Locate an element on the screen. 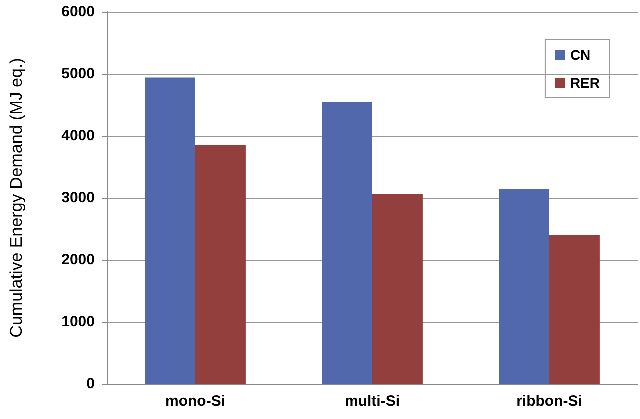 The width and height of the screenshot is (640, 419). y-tick-label: 6000 is located at coordinates (78, 12).